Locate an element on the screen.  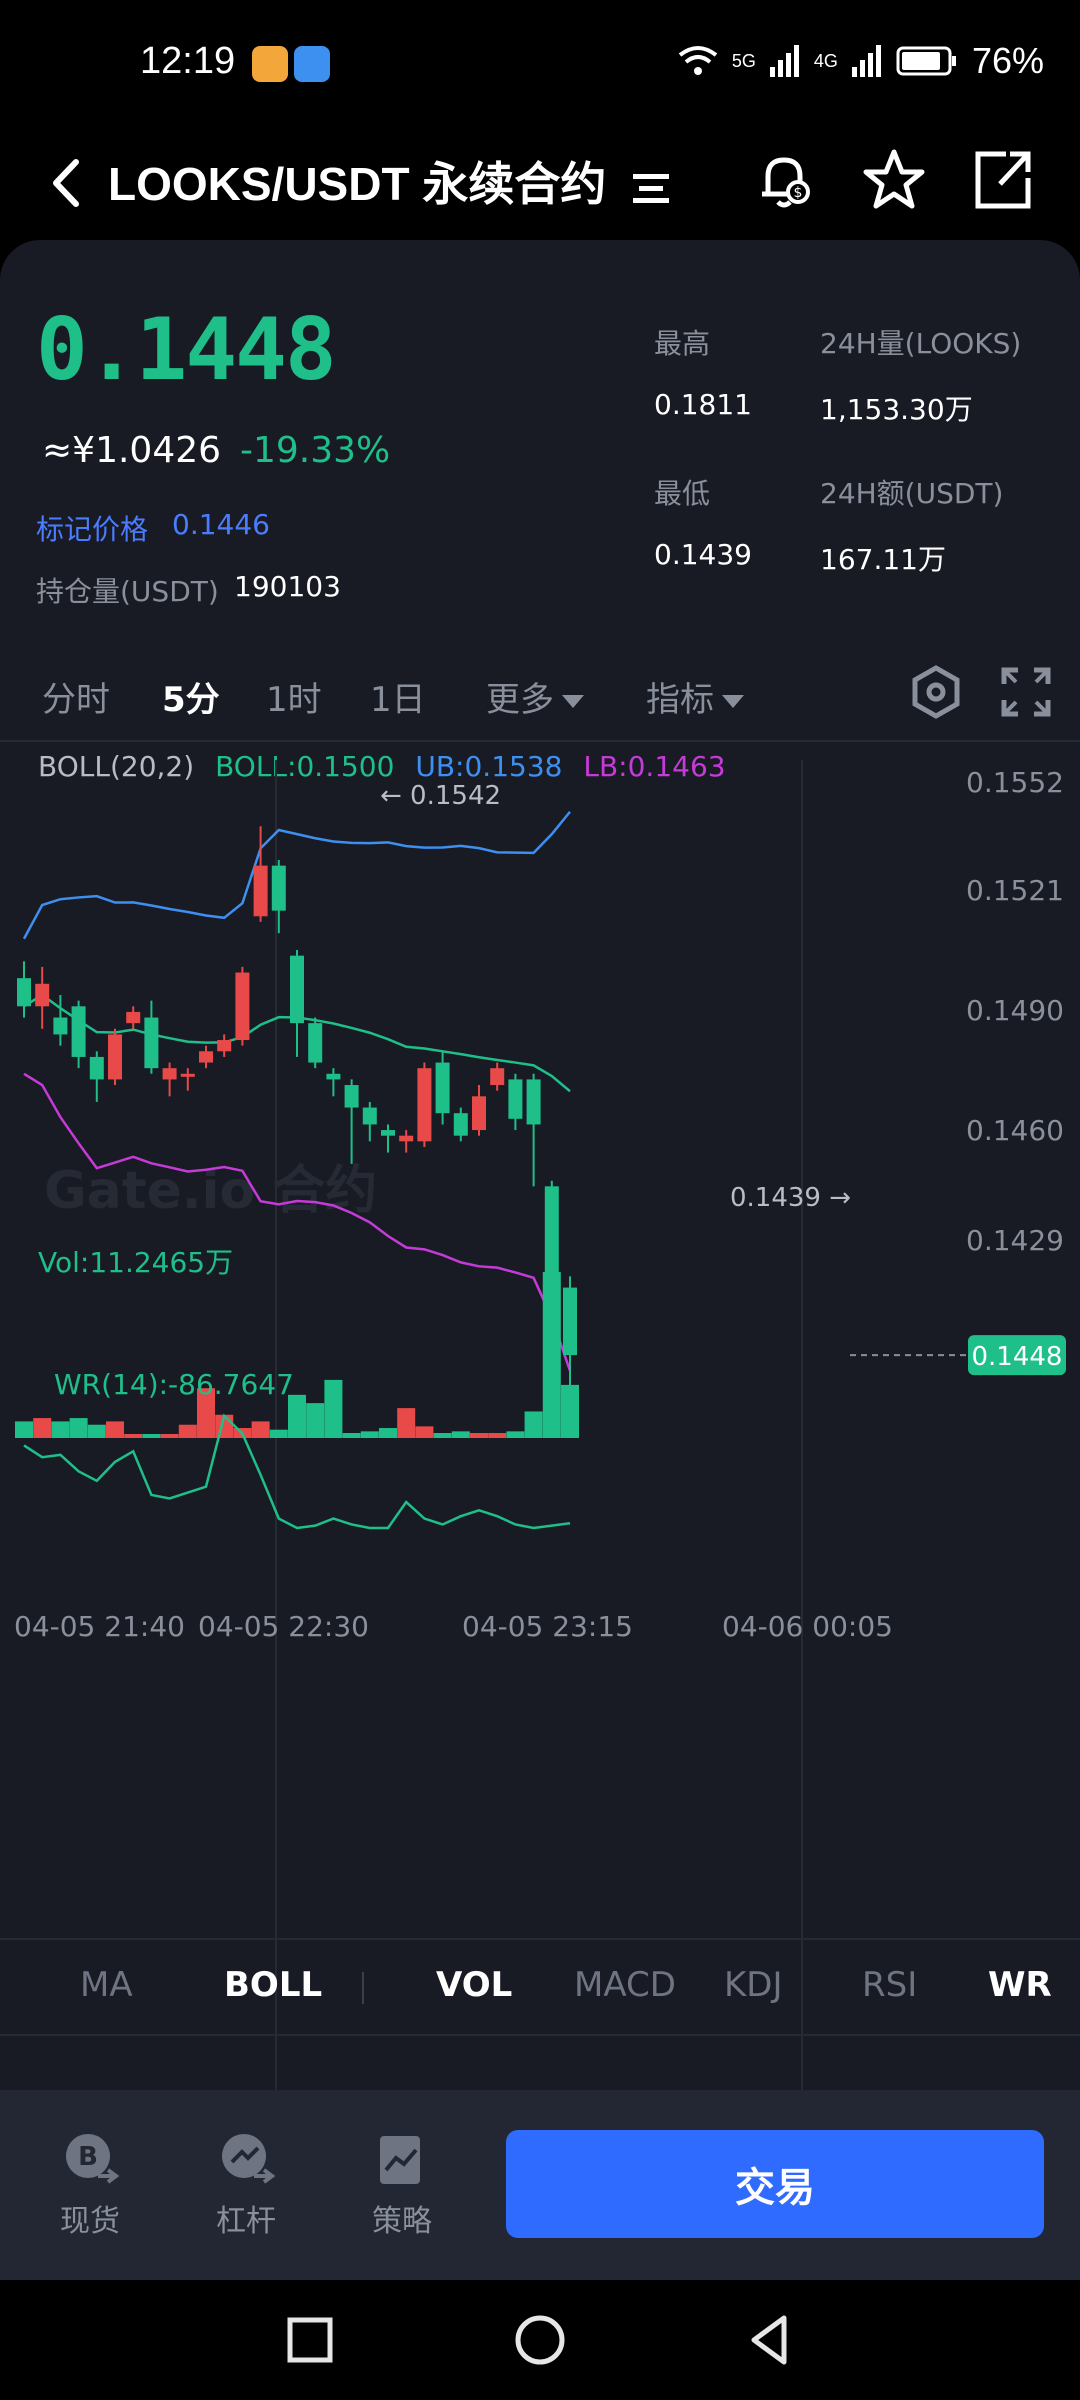
price-axis-label: 0.1552 is located at coordinates (1015, 782).